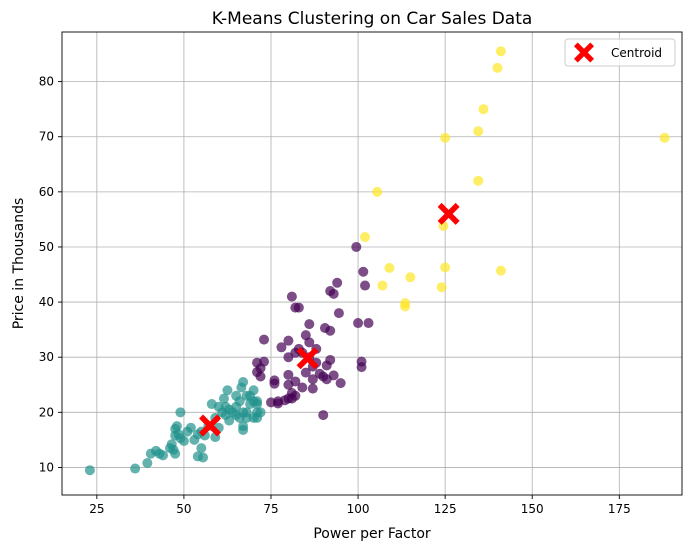  Describe the element at coordinates (445, 509) in the screenshot. I see `x-tick-label: 125` at that location.